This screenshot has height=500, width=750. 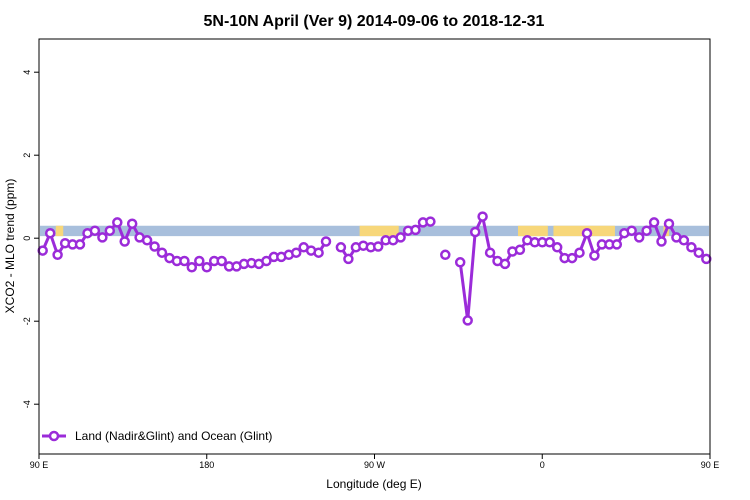 I want to click on legend-label: Land (Nadir&Glint) and Ocean (Glint), so click(x=173, y=436).